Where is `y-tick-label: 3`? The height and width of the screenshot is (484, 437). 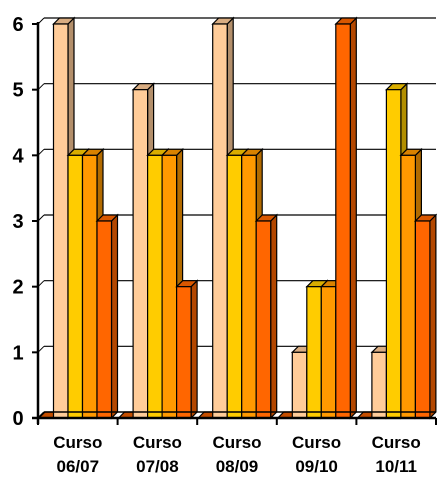
y-tick-label: 3 is located at coordinates (17, 222).